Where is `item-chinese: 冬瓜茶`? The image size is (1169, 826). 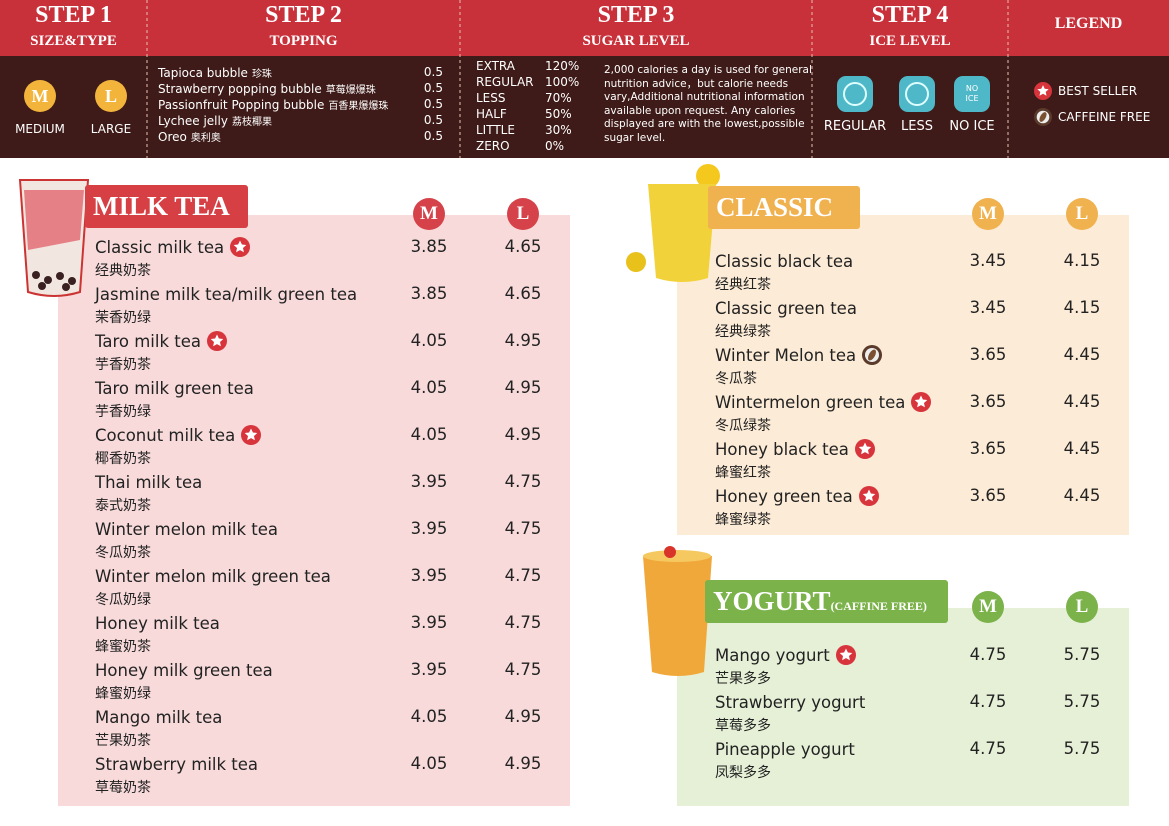
item-chinese: 冬瓜茶 is located at coordinates (736, 379).